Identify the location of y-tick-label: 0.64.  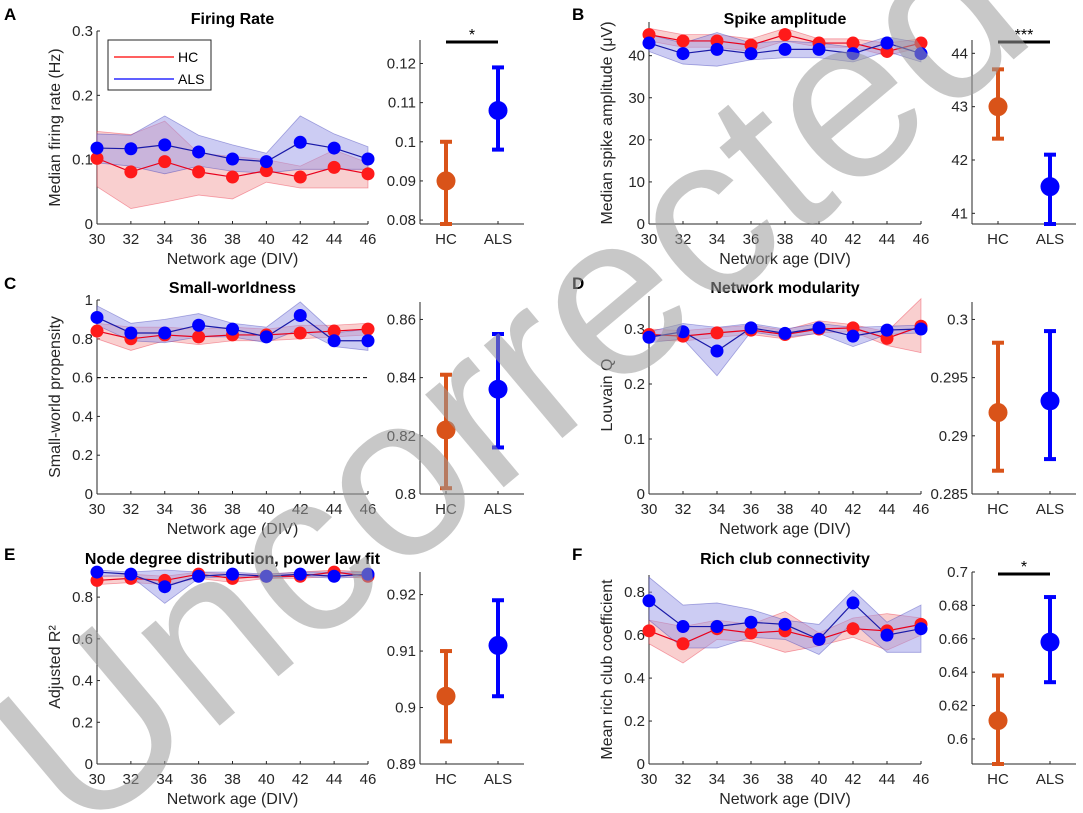
(953, 672).